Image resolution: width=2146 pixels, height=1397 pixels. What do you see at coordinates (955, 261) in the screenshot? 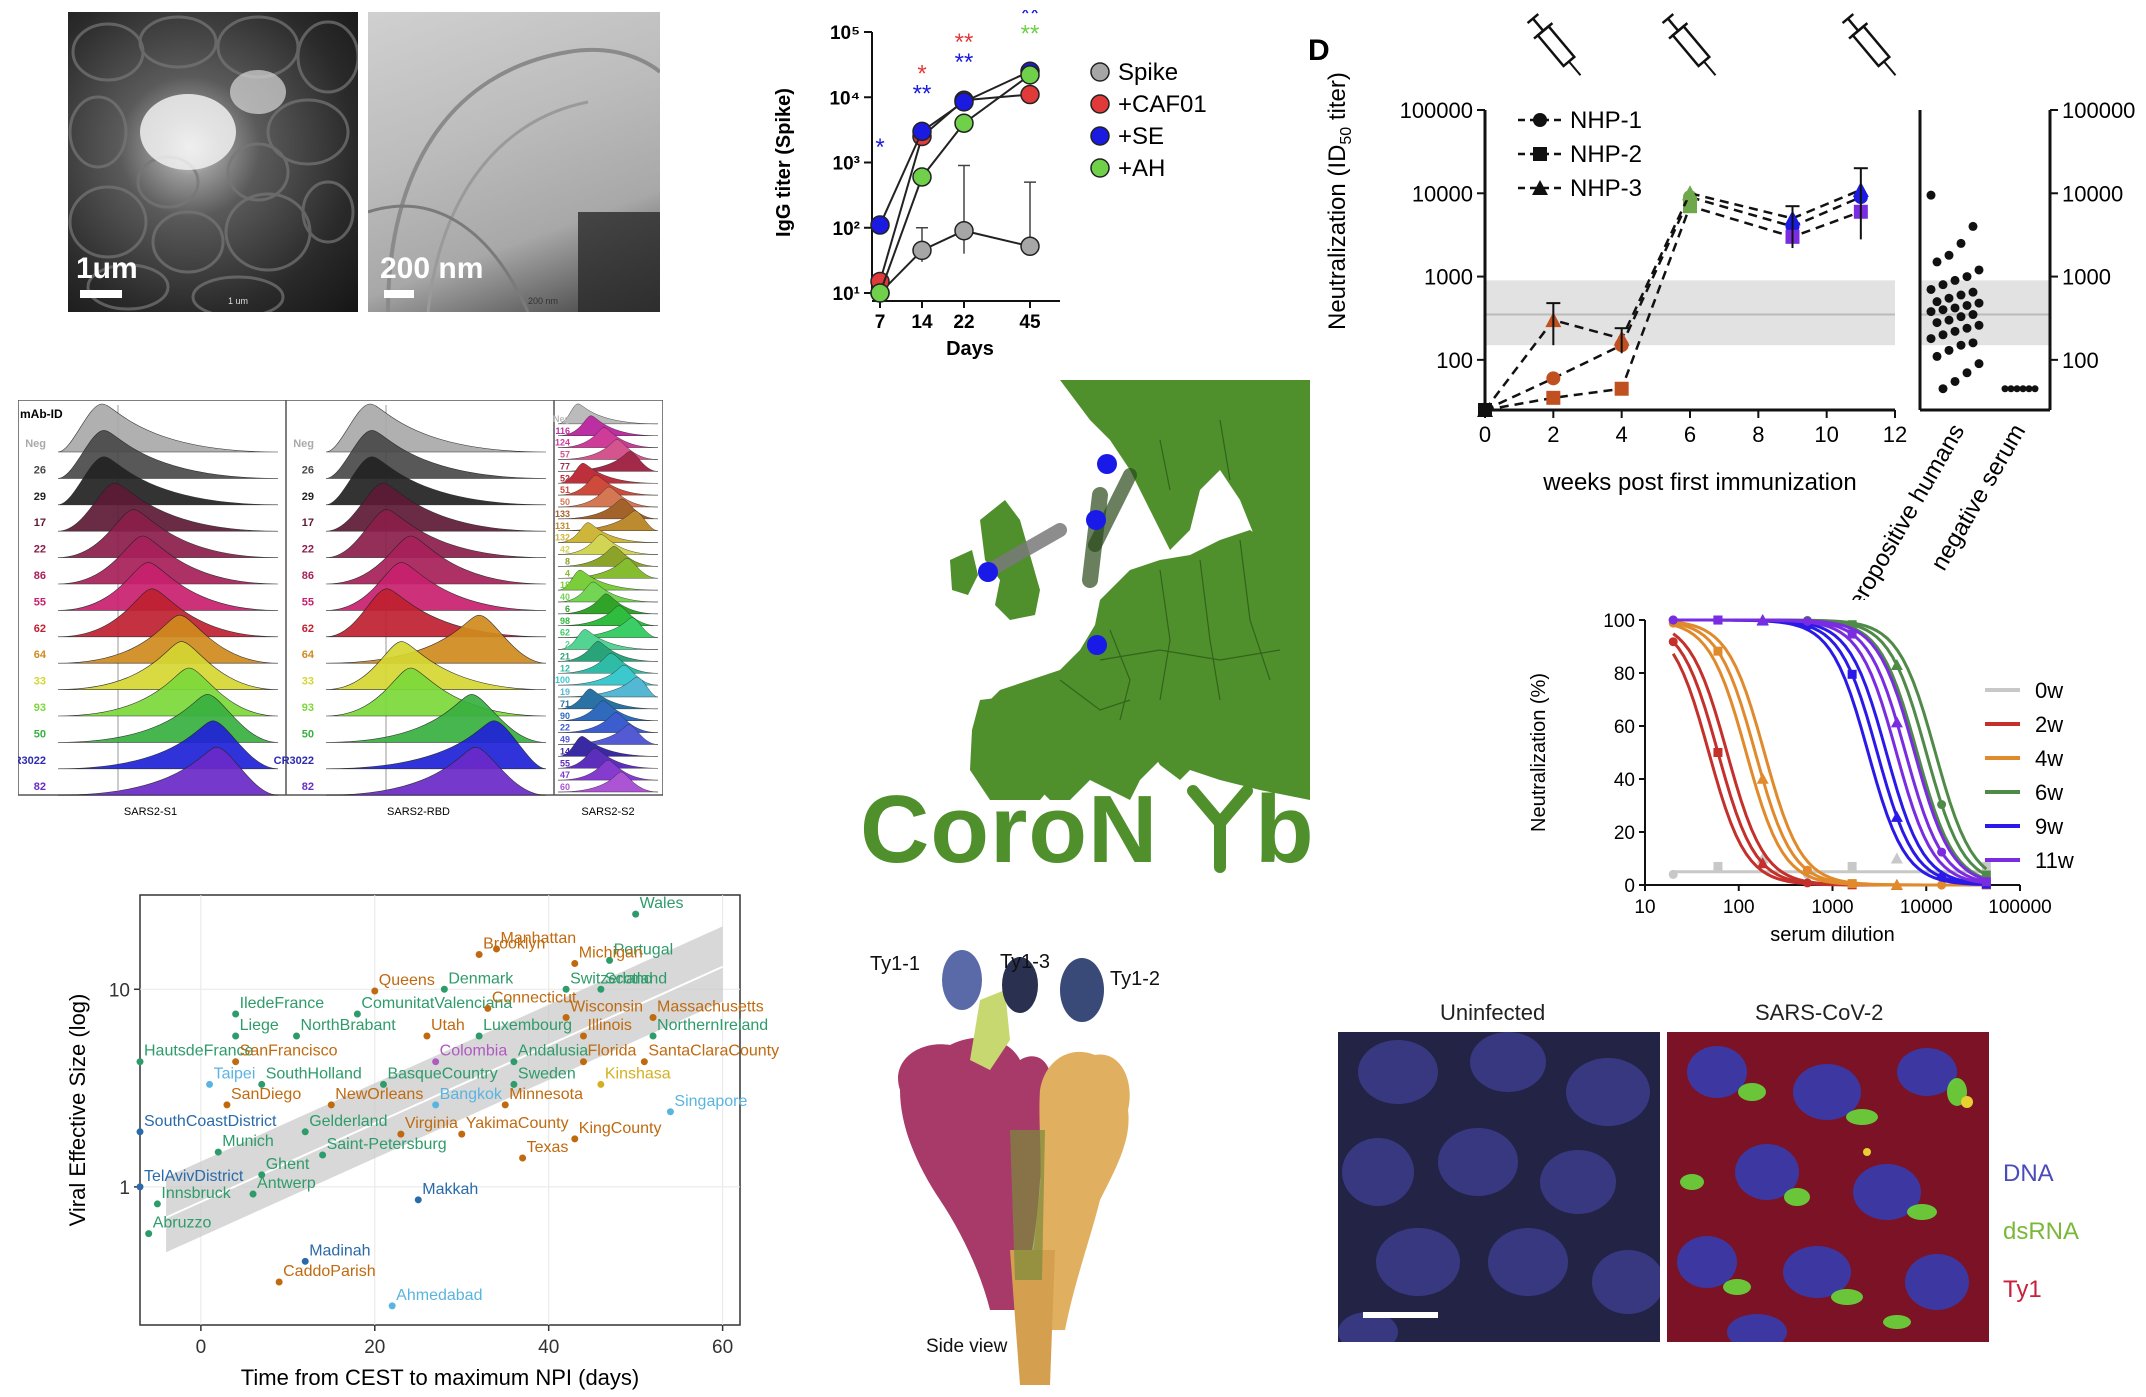
I see `igg-series-line` at bounding box center [955, 261].